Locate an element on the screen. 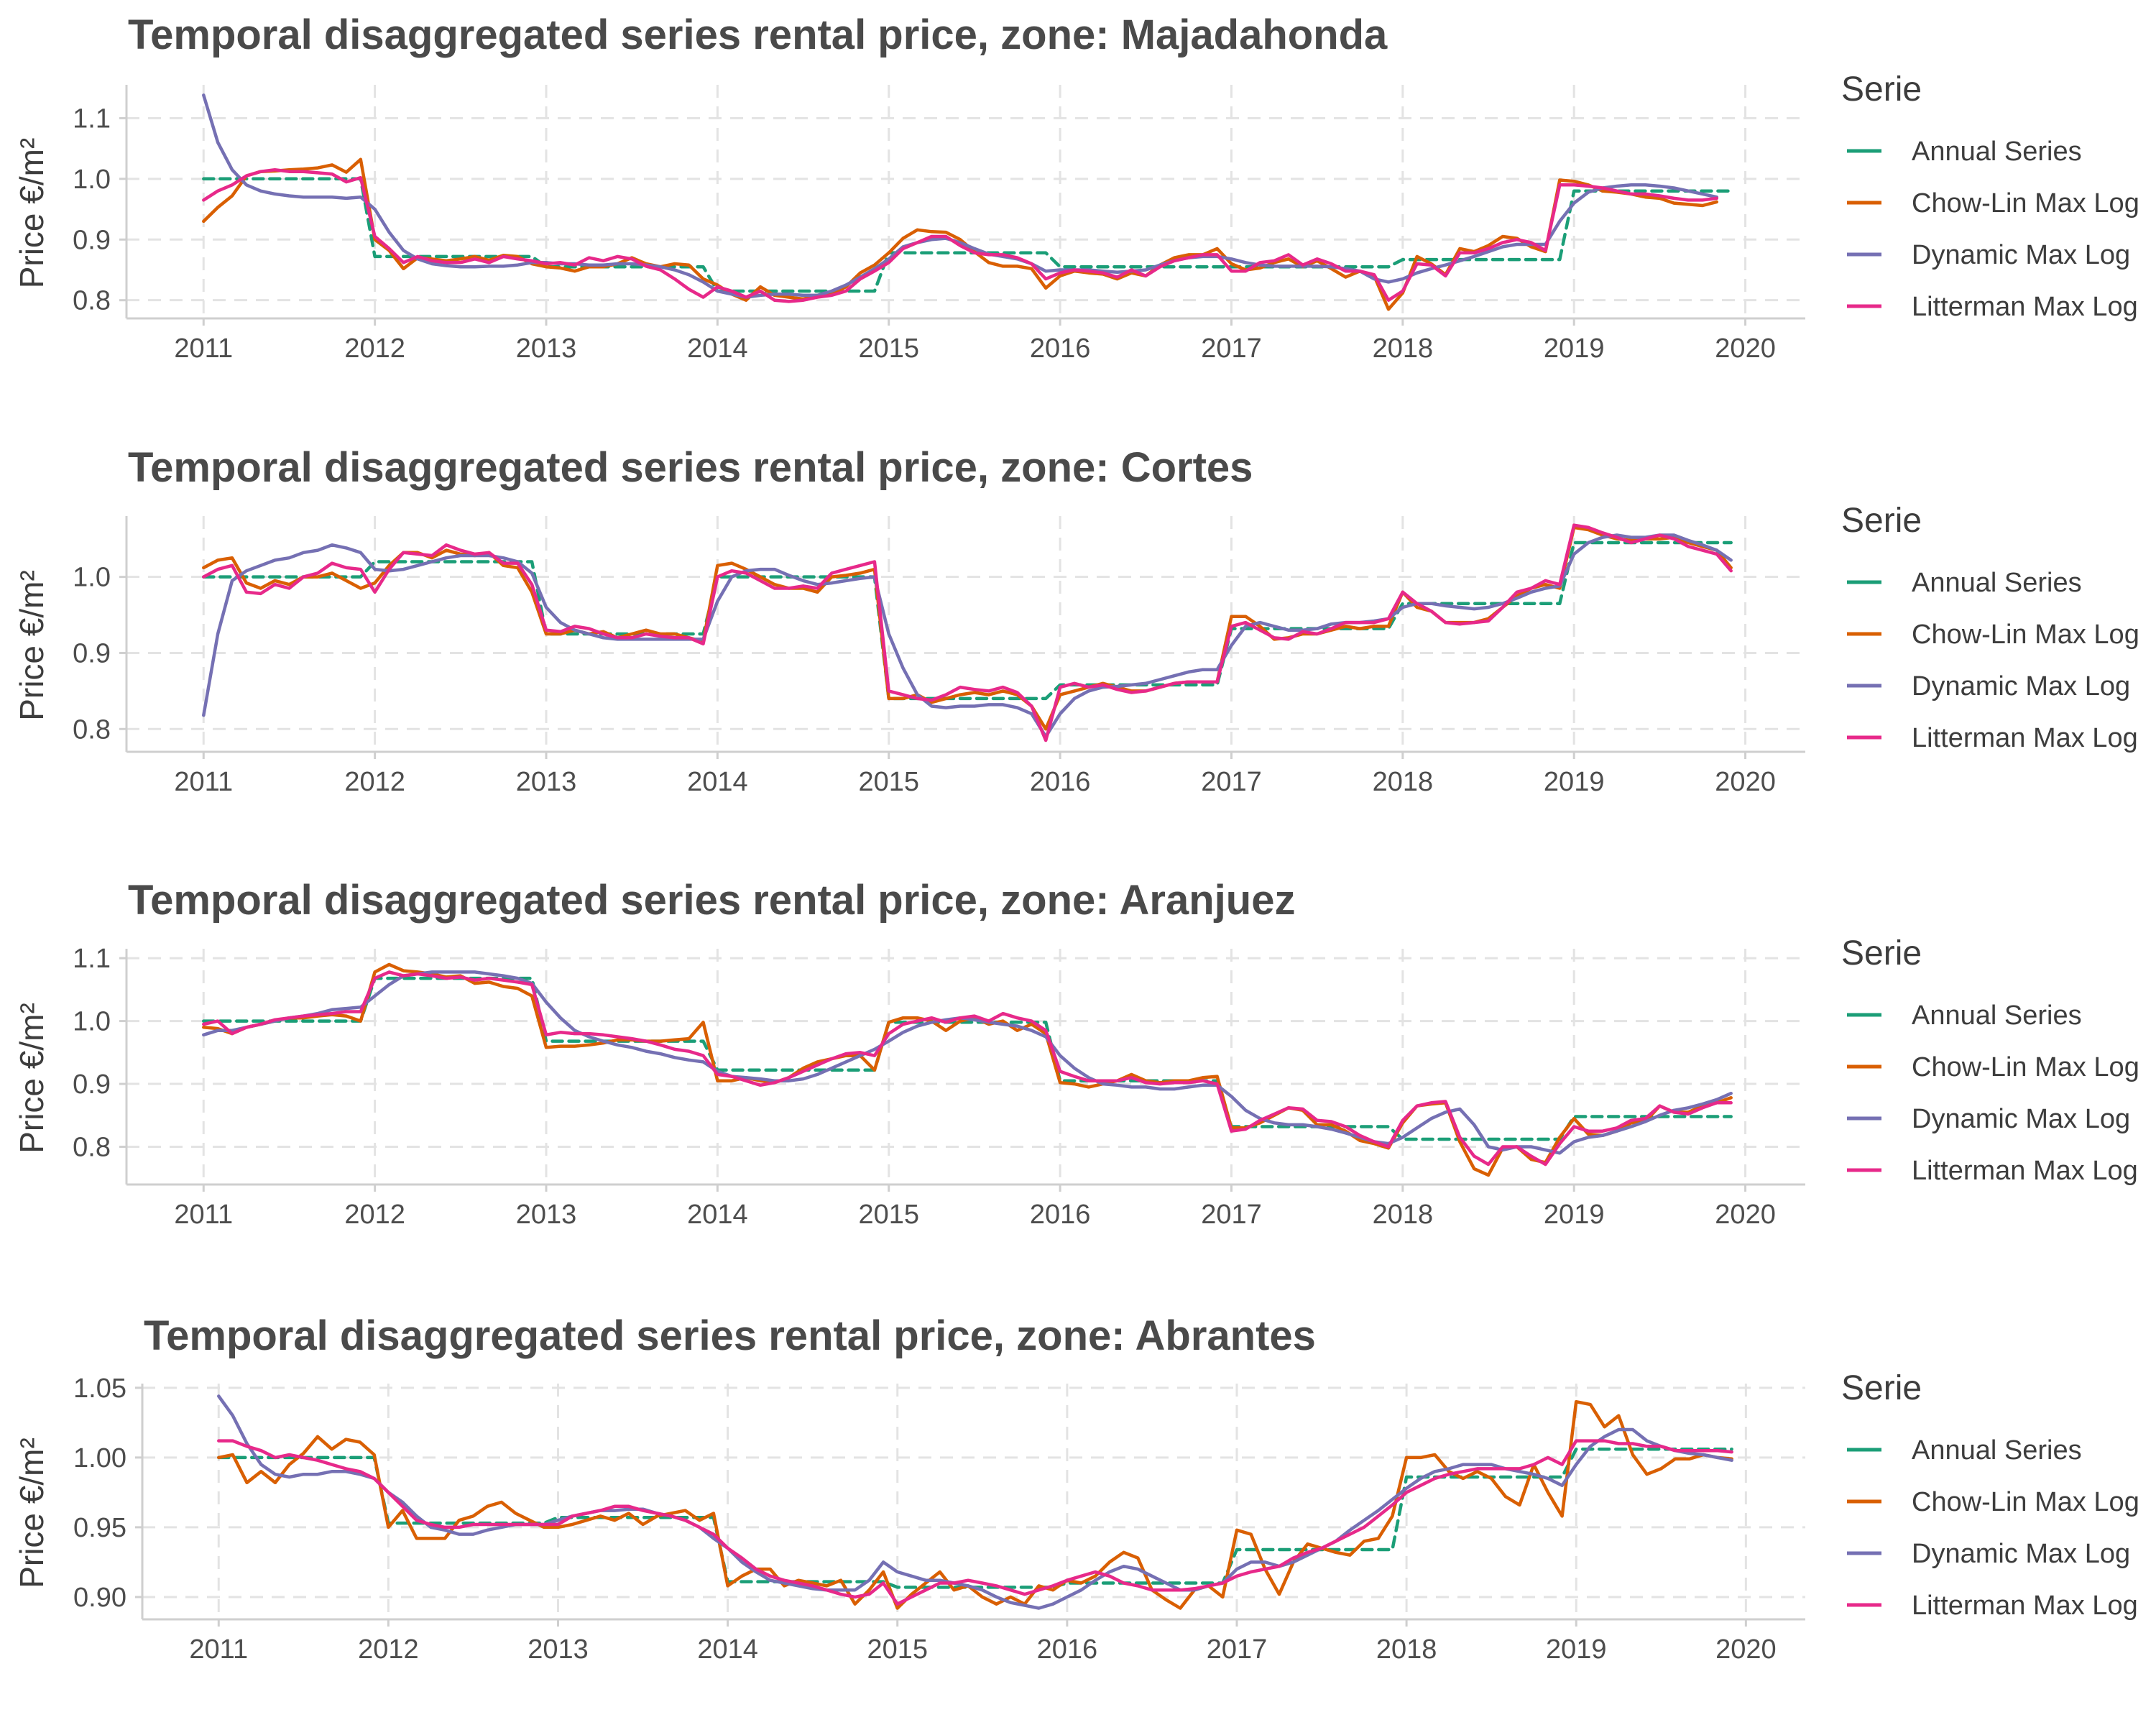  y-tick-label: 1.00 is located at coordinates (99, 1458).